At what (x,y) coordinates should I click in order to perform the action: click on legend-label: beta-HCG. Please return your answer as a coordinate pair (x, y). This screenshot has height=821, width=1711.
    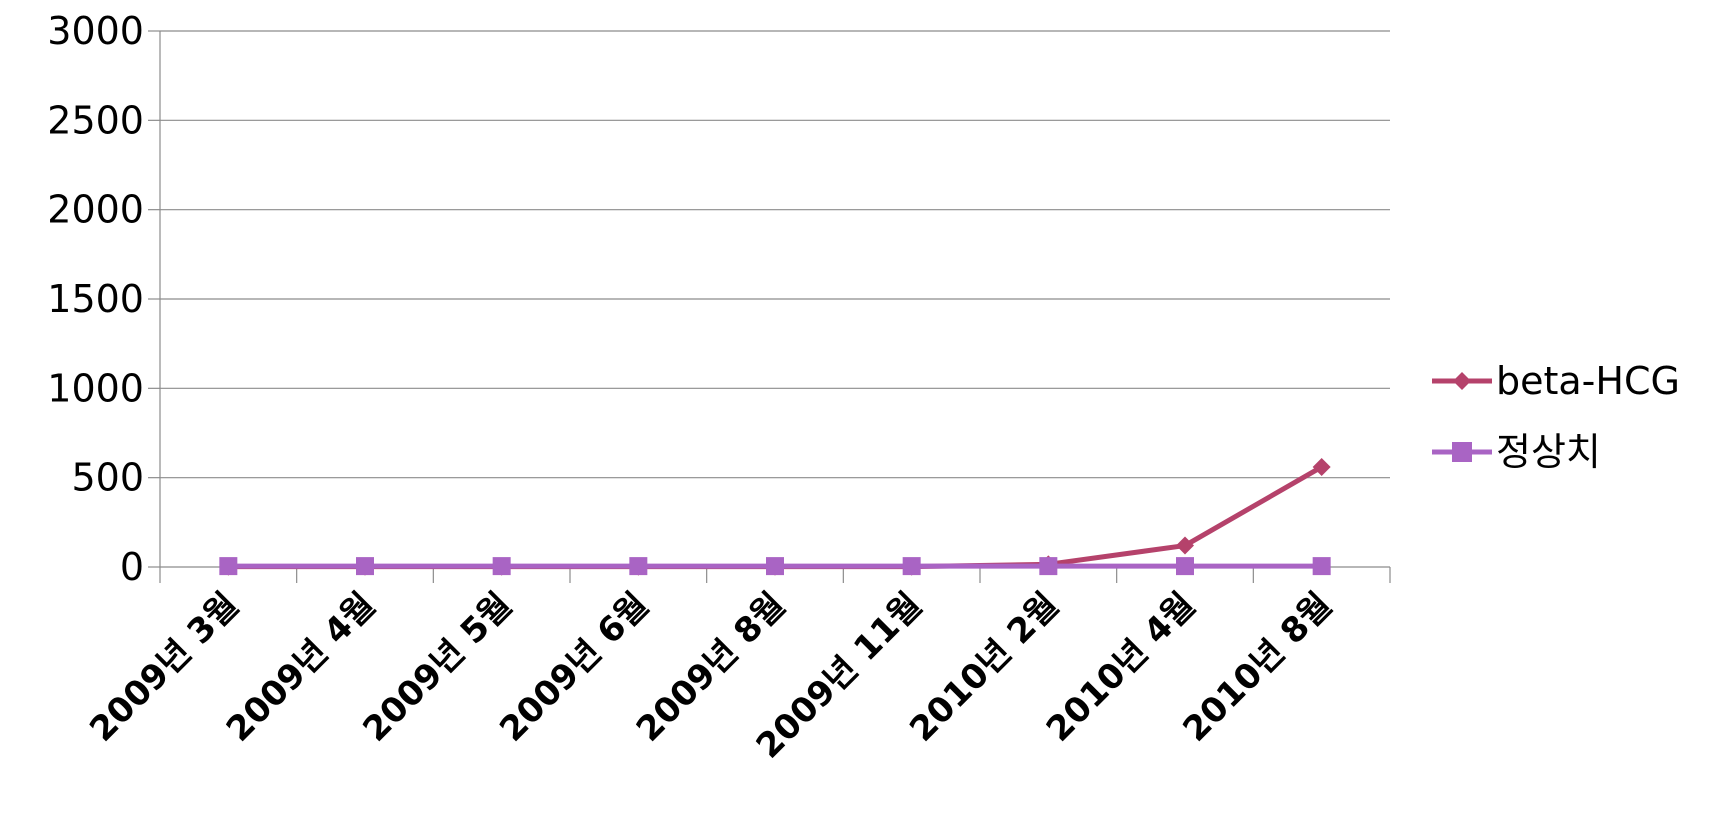
    Looking at the image, I should click on (1588, 381).